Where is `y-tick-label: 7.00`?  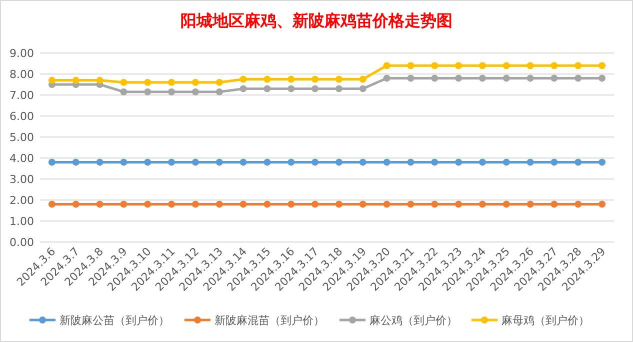 y-tick-label: 7.00 is located at coordinates (22, 95).